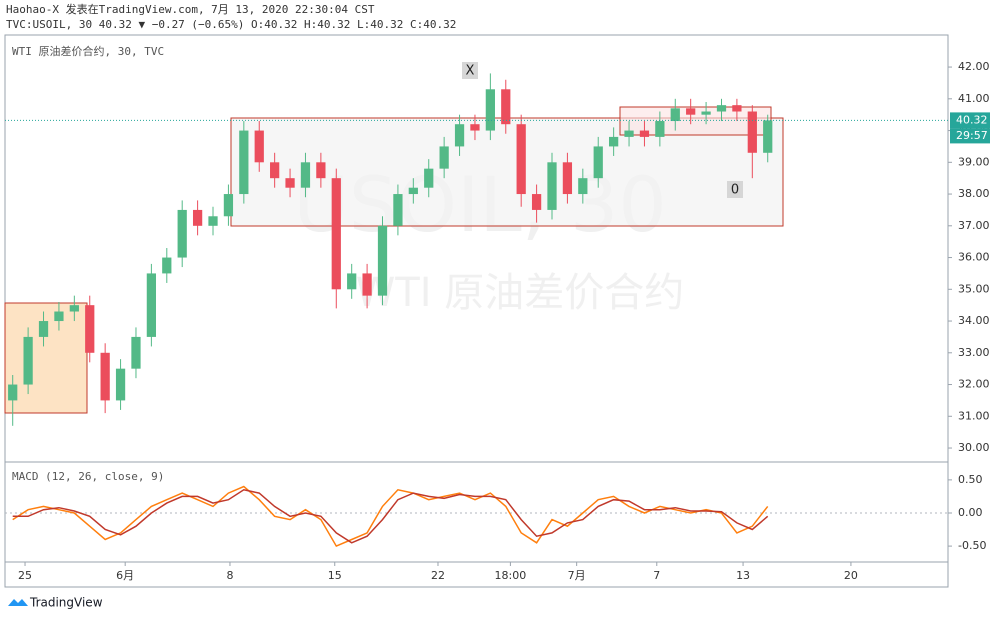 This screenshot has width=1000, height=622. What do you see at coordinates (46, 358) in the screenshot?
I see `range-box` at bounding box center [46, 358].